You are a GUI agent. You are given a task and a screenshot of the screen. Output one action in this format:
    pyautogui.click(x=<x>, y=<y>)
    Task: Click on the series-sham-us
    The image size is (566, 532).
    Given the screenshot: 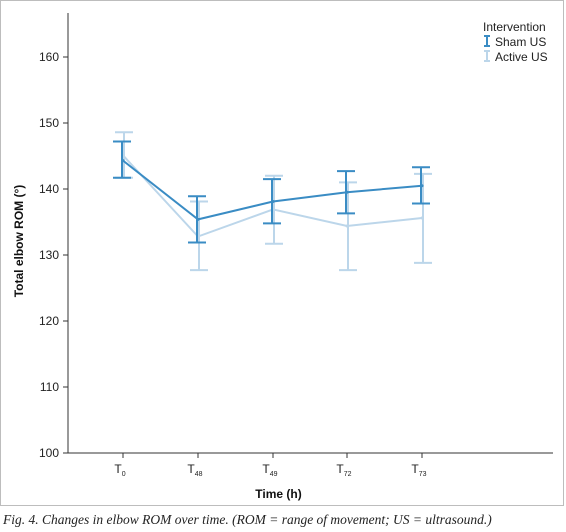 What is the action you would take?
    pyautogui.click(x=271, y=192)
    